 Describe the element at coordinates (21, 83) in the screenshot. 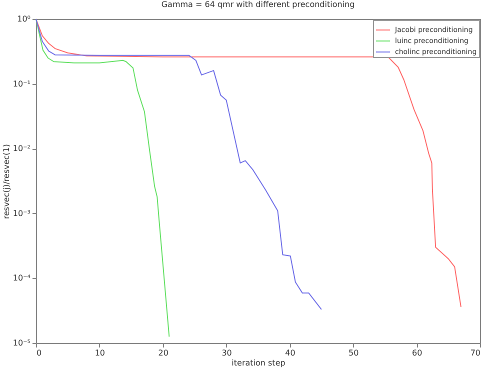

I see `y-tick-label: 10⁻¹` at that location.